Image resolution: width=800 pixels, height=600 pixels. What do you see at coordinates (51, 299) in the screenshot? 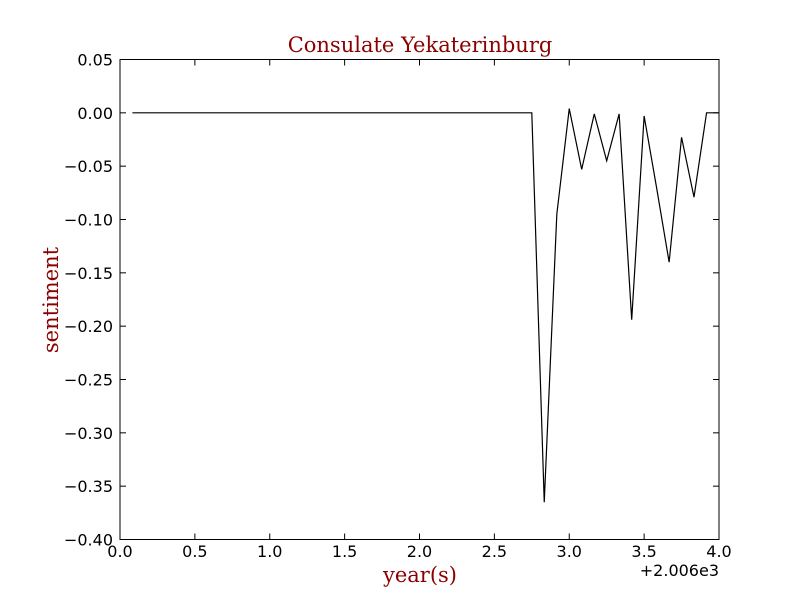
I see `y-axis-label: sentiment` at bounding box center [51, 299].